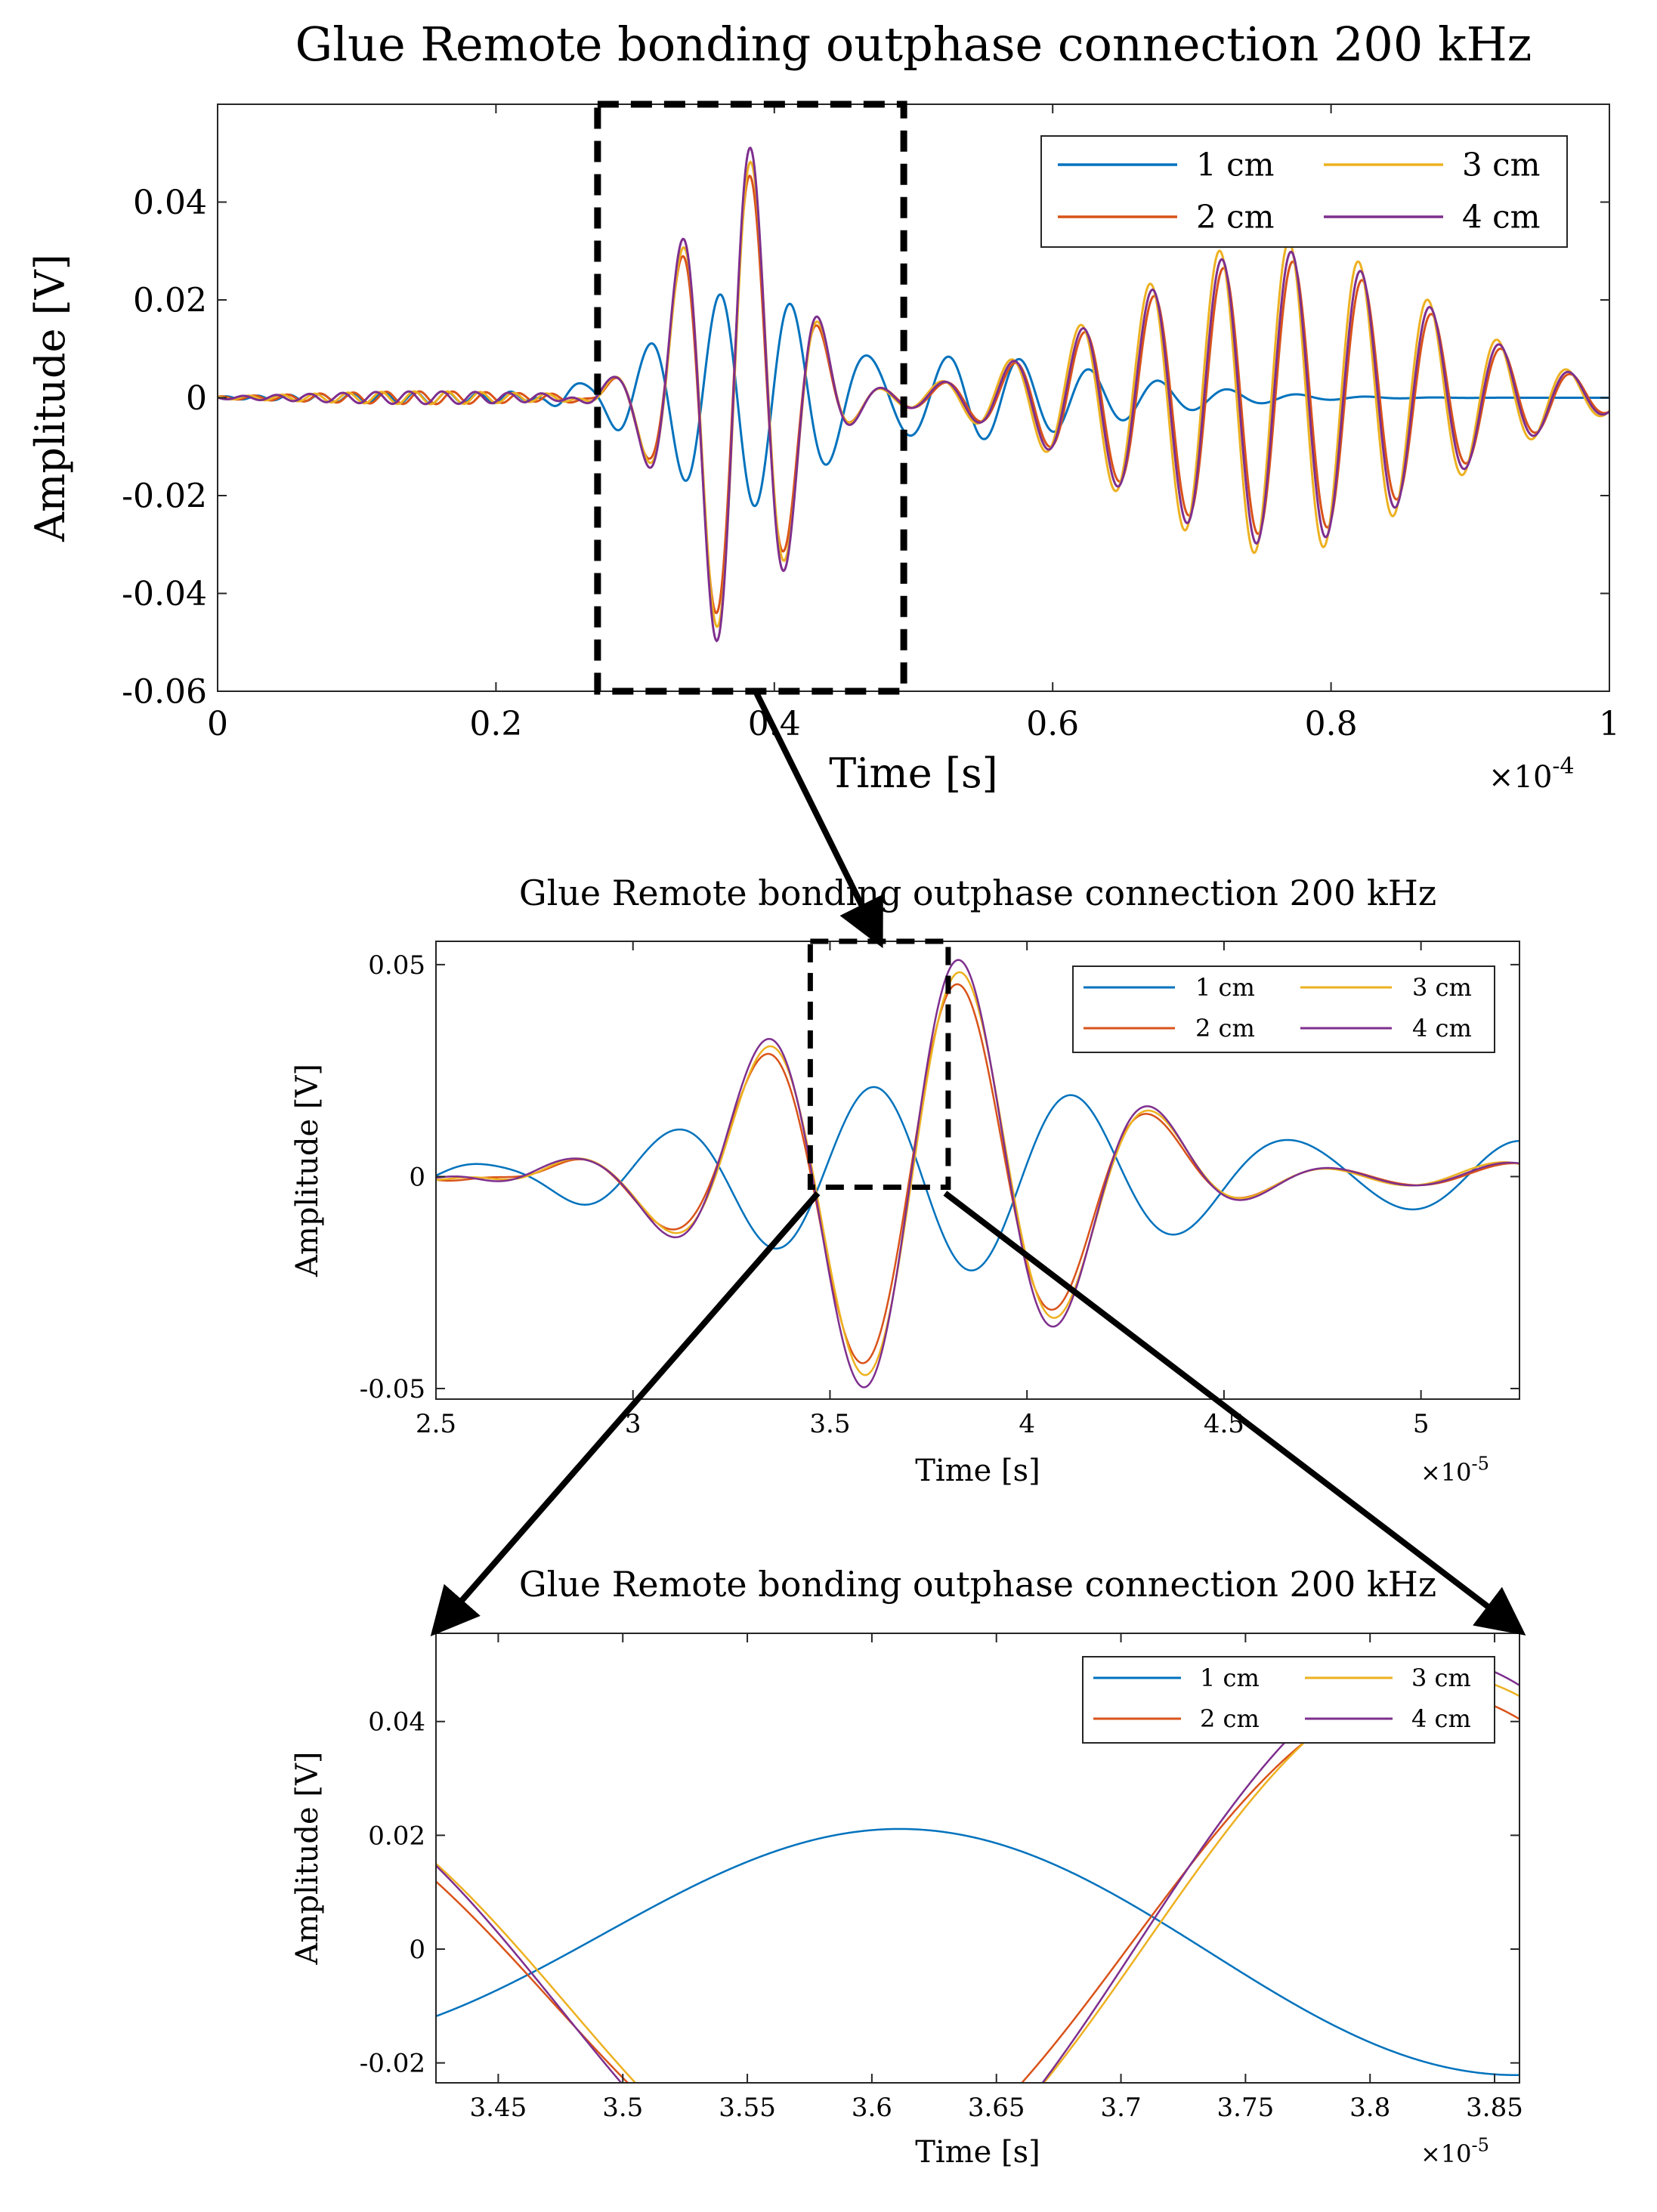 The image size is (1657, 2212). I want to click on x-tick-label: 3.45, so click(498, 2108).